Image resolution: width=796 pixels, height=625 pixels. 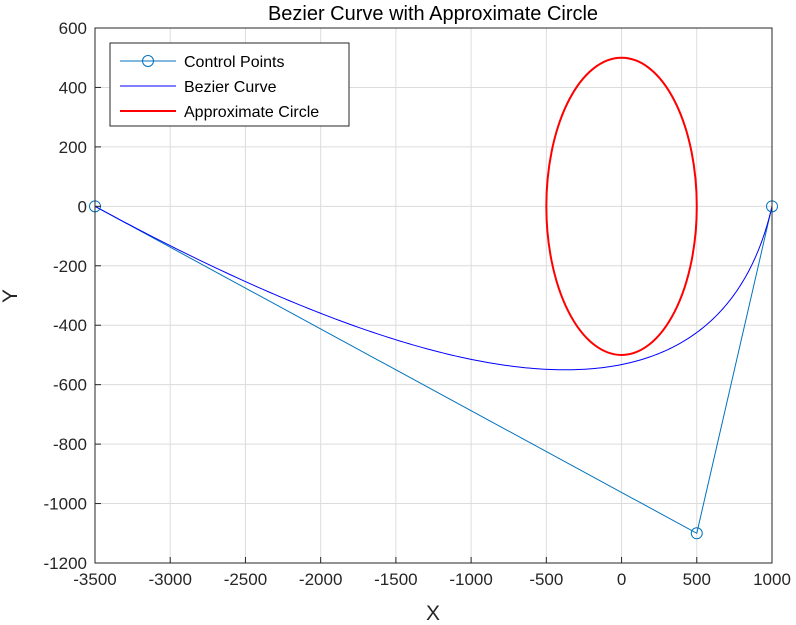 I want to click on control-point-marker, so click(x=696, y=533).